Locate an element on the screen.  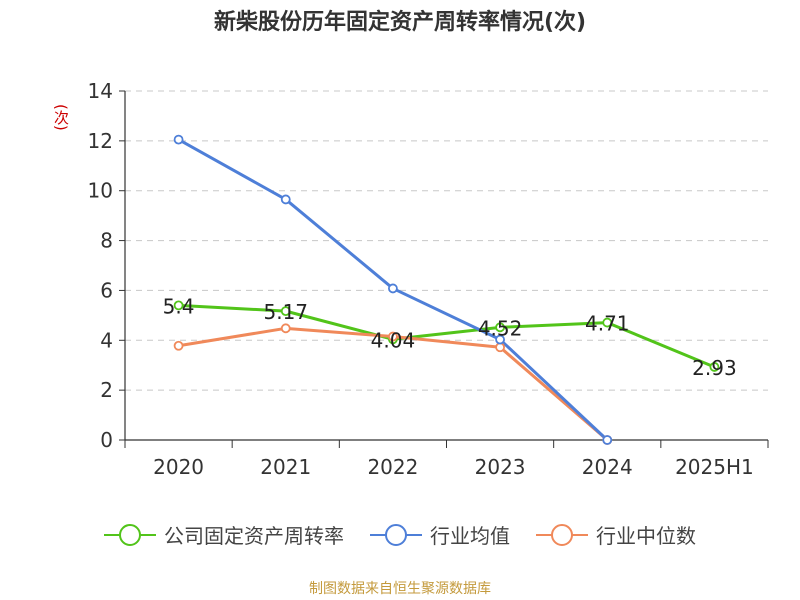
legend: 公司固定资产周转率 行业均值 行业中位数 is located at coordinates (400, 534).